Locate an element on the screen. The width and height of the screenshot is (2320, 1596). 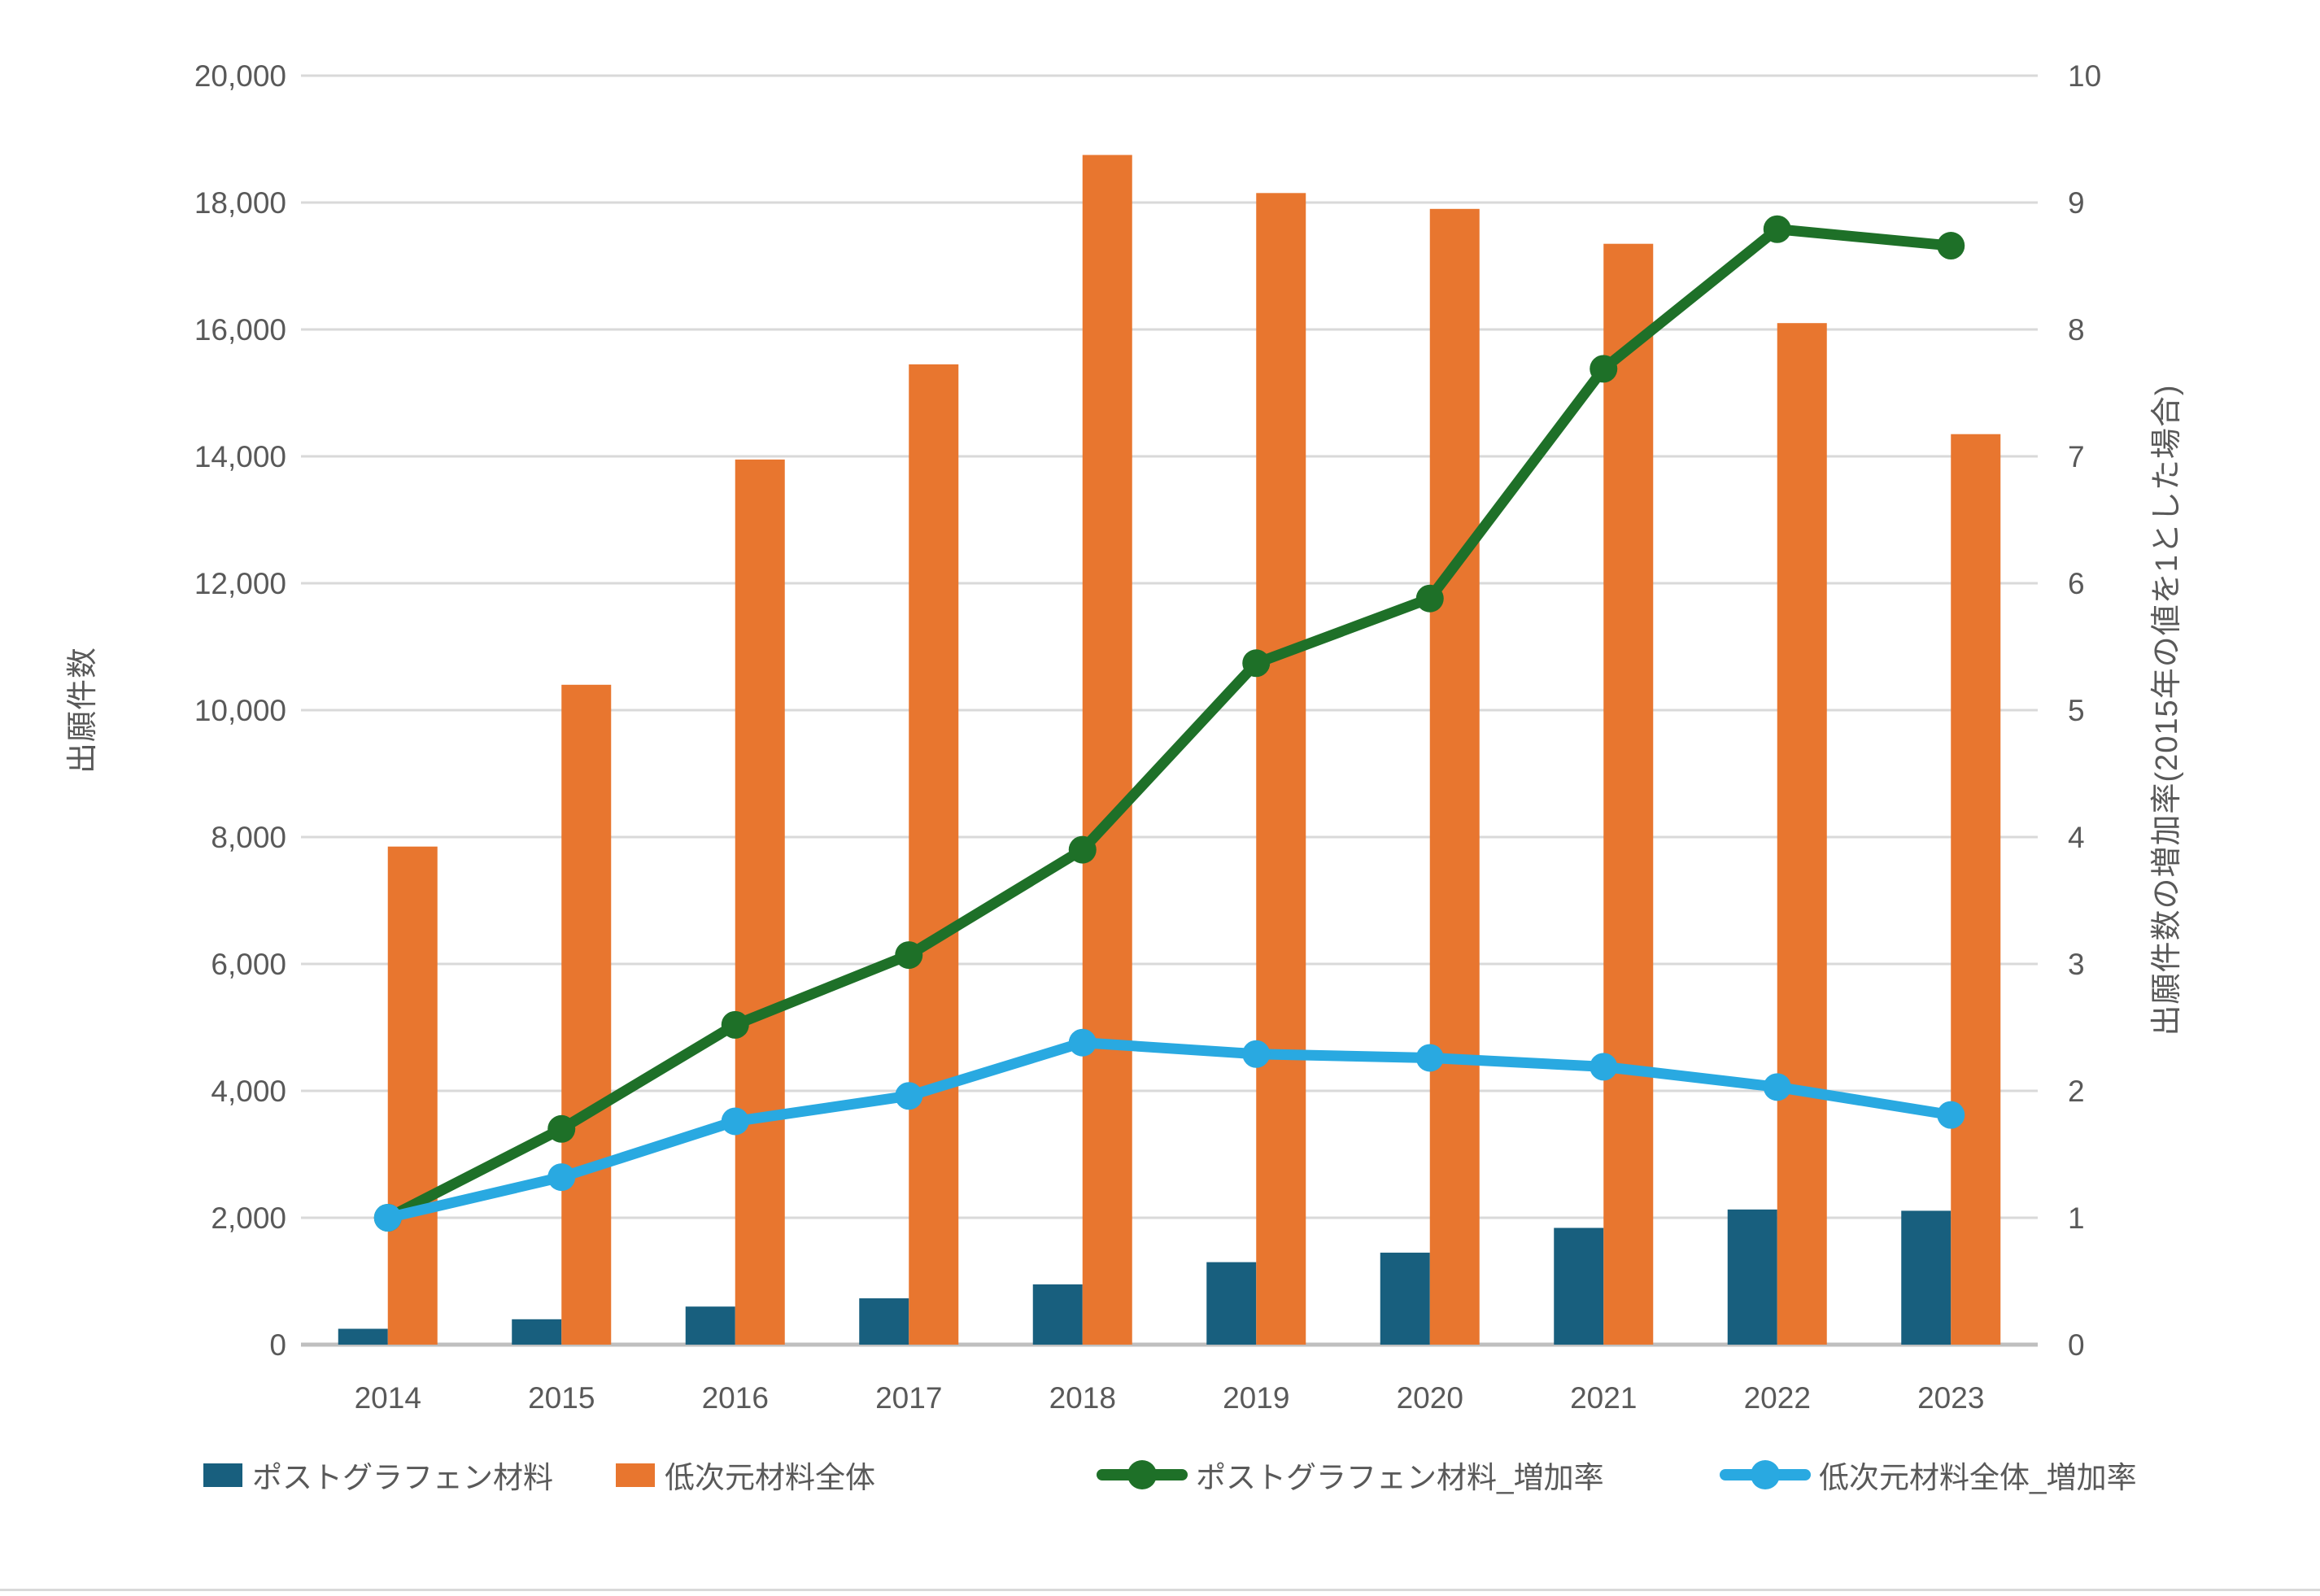
legend-item-low-dim-total-rate: 低次元材料全体_増加率 is located at coordinates (1928, 1475).